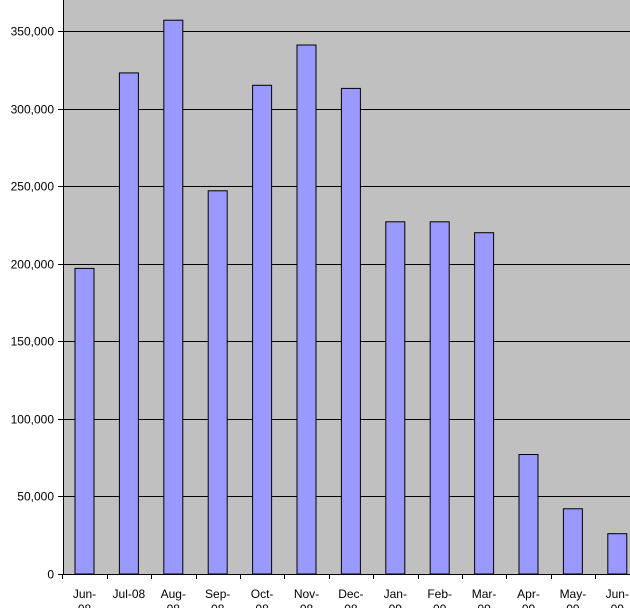 The width and height of the screenshot is (630, 608). Describe the element at coordinates (33, 32) in the screenshot. I see `y-tick-label: 350,000` at that location.